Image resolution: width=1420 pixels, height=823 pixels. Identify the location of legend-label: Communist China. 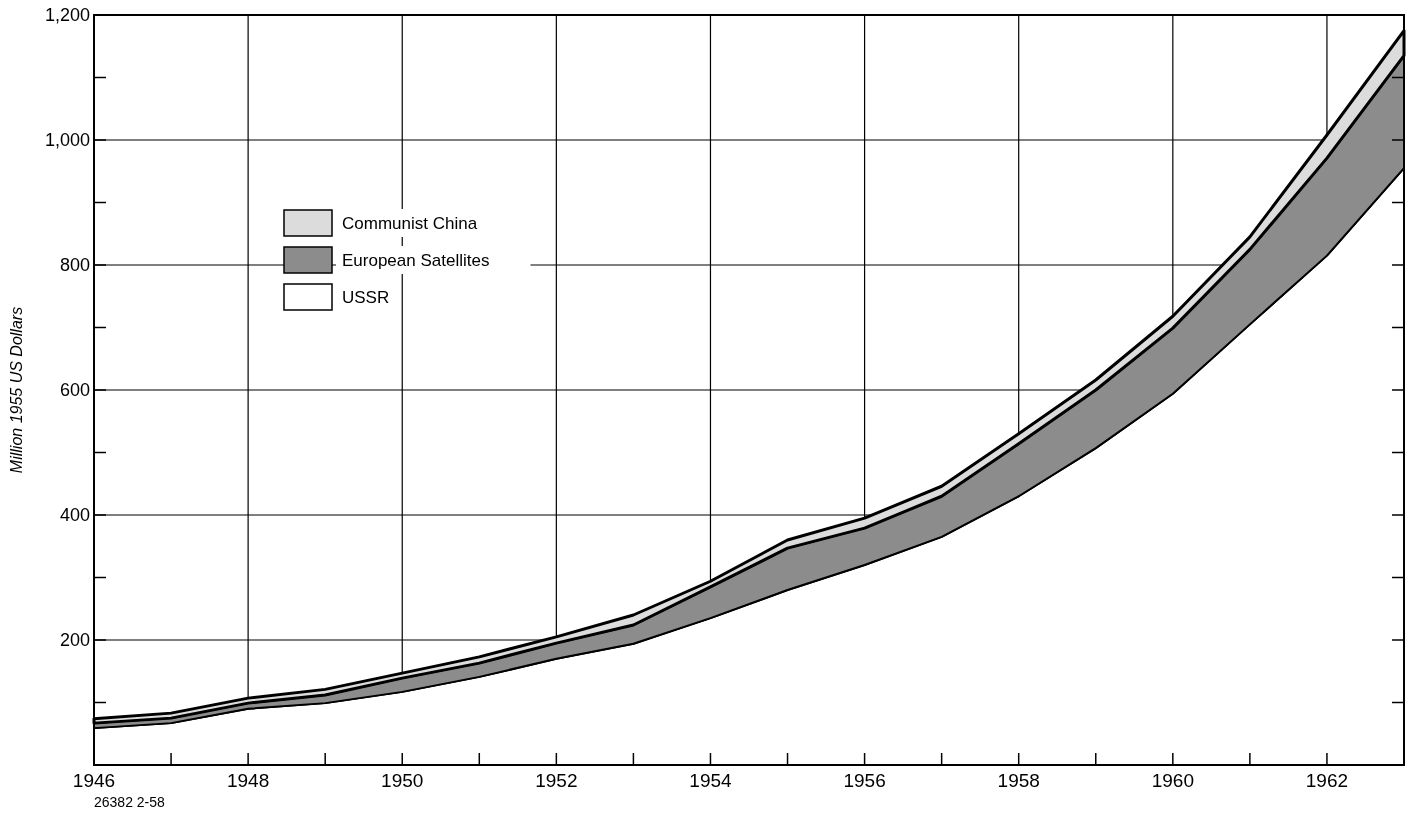
(410, 223).